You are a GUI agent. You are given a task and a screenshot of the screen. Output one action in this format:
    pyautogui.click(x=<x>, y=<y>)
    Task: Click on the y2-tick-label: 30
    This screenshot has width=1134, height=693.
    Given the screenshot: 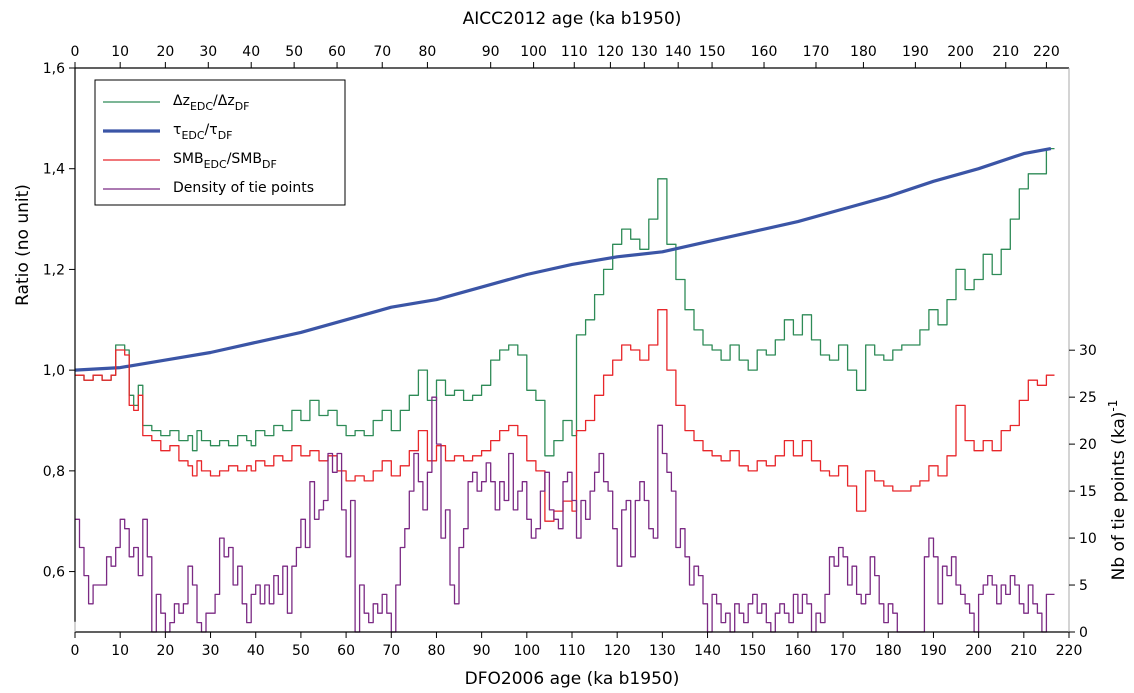 What is the action you would take?
    pyautogui.click(x=1088, y=351)
    